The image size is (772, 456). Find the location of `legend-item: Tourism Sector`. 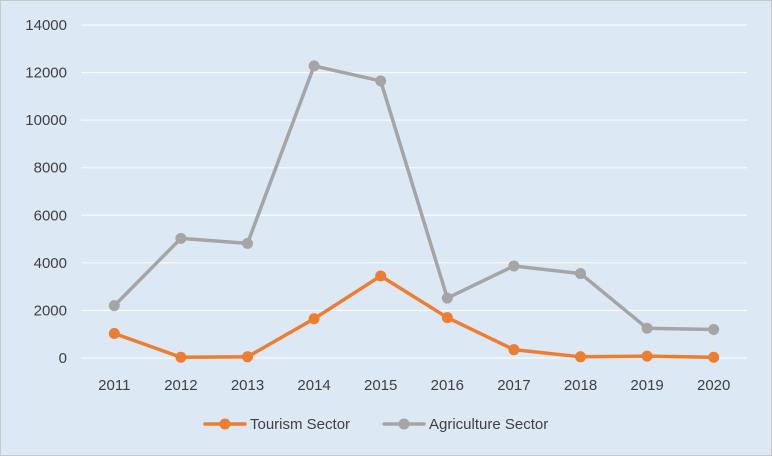

legend-item: Tourism Sector is located at coordinates (276, 424).